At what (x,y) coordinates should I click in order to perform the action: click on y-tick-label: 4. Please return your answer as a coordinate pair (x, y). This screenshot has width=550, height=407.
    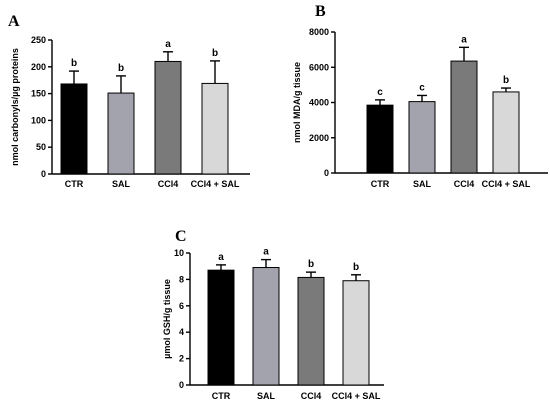
    Looking at the image, I should click on (181, 332).